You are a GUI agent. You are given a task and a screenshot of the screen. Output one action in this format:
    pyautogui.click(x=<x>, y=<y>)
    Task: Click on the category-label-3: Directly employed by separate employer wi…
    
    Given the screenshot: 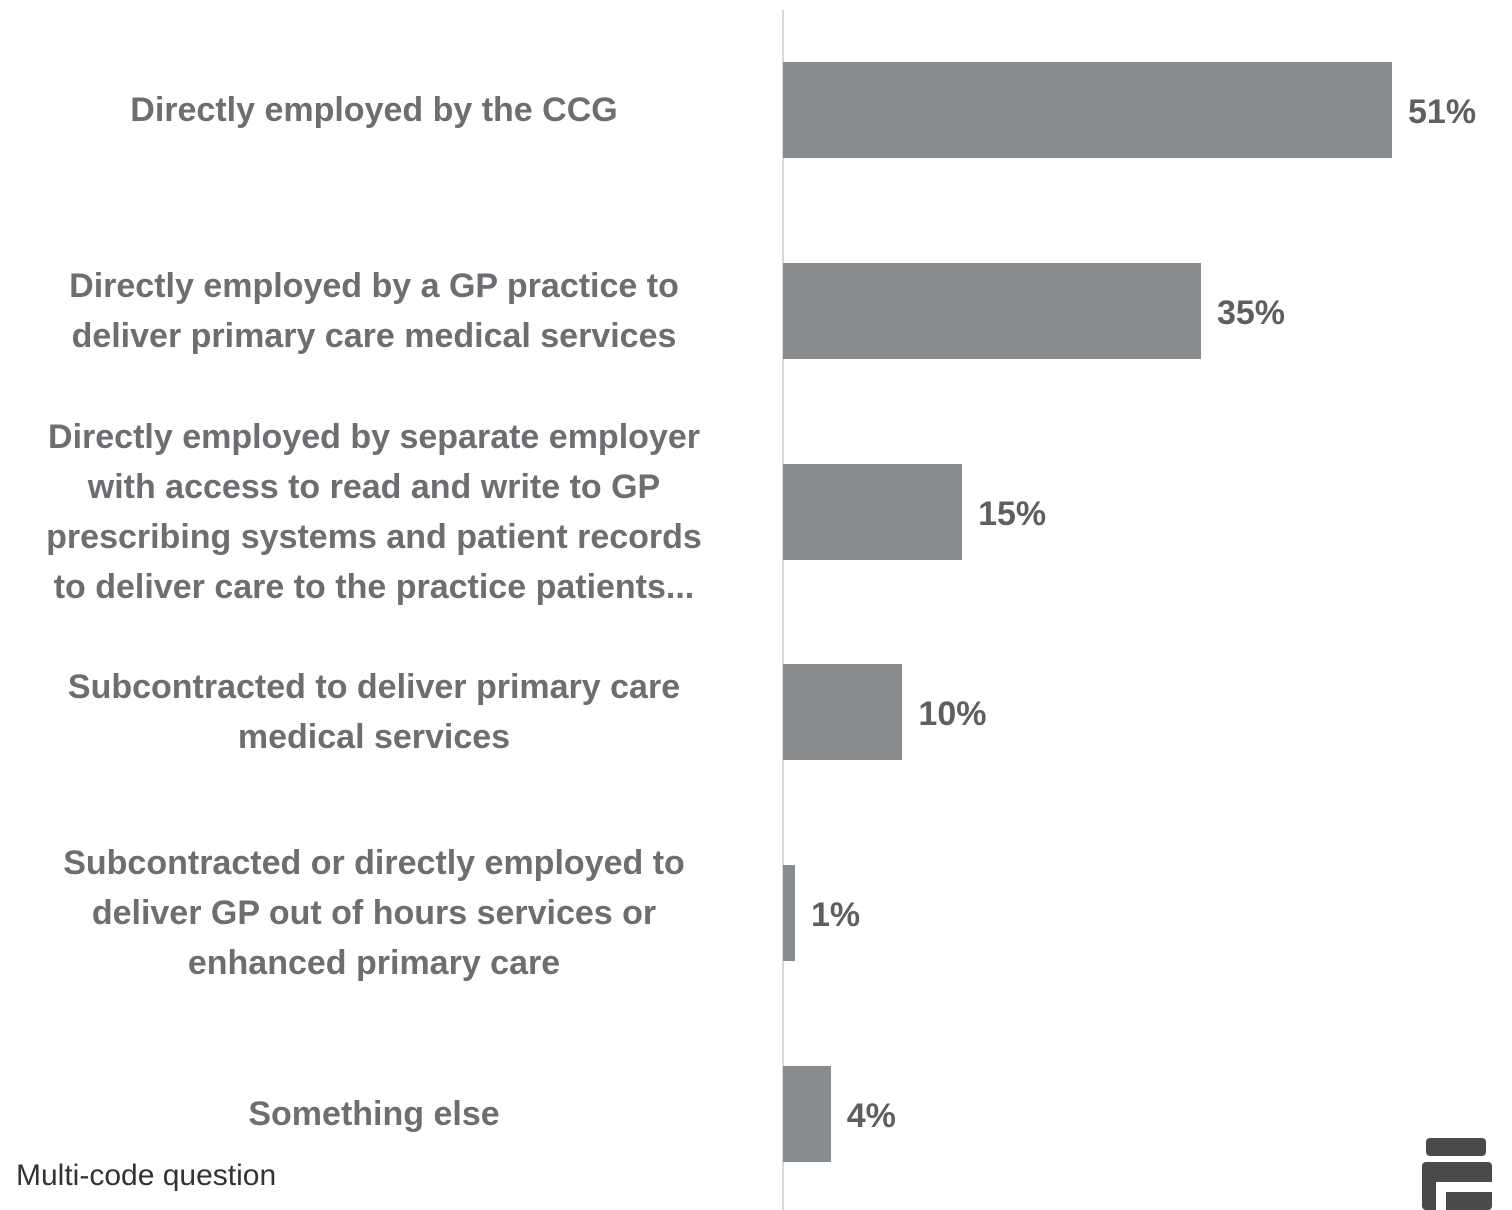 What is the action you would take?
    pyautogui.click(x=374, y=512)
    